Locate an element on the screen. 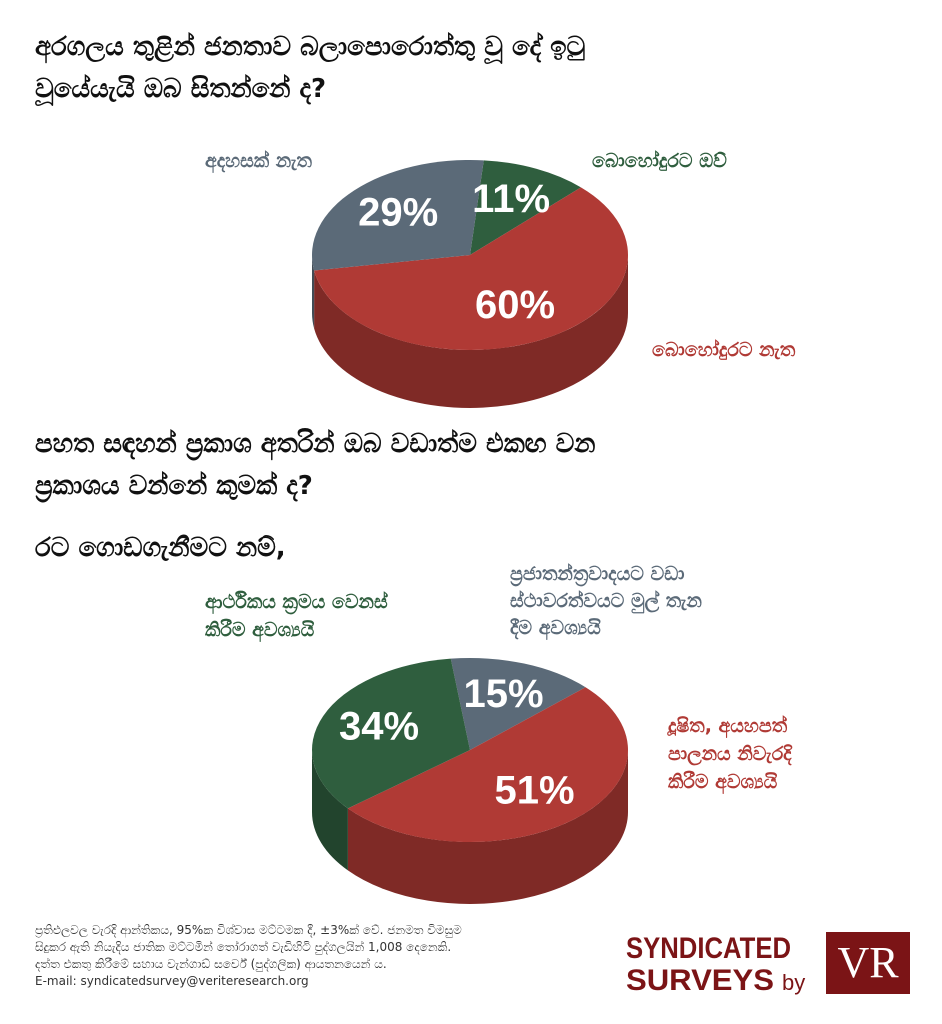 Image resolution: width=942 pixels, height=1024 pixels. category-label: බොහෝදුරට ඔව් is located at coordinates (659, 161).